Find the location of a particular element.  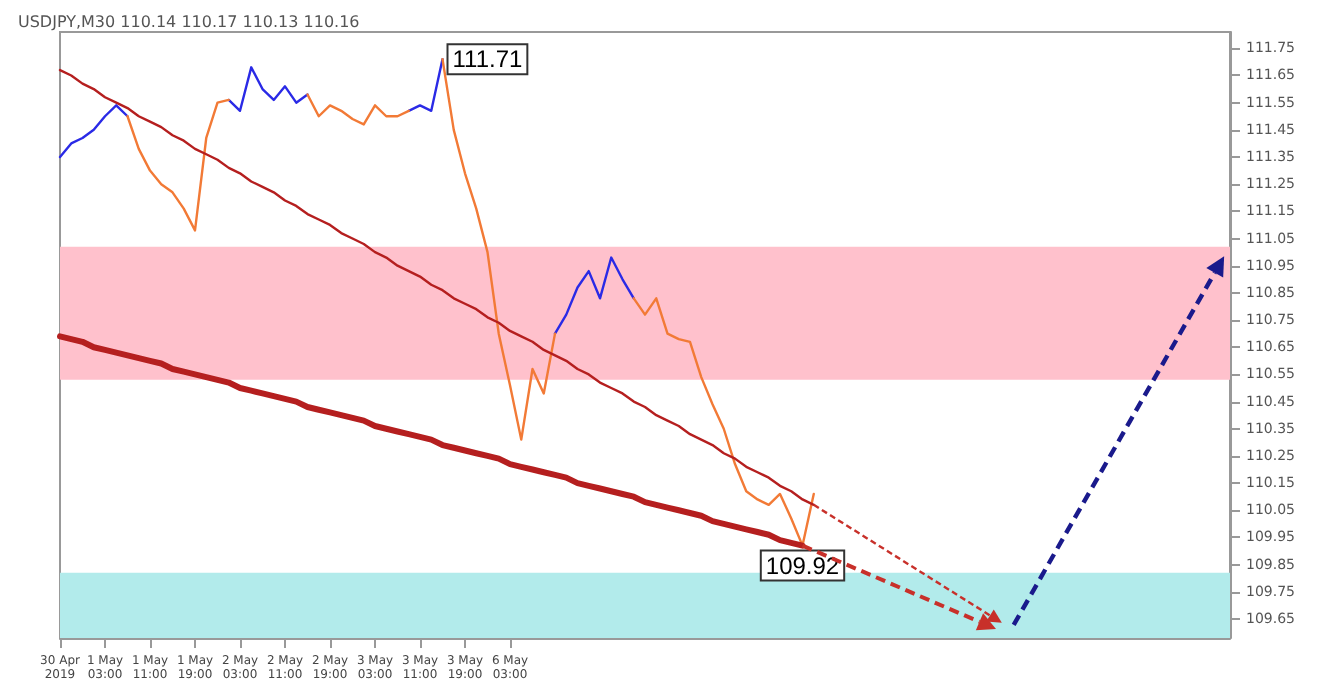

data-label: 111.71 is located at coordinates (487, 59).